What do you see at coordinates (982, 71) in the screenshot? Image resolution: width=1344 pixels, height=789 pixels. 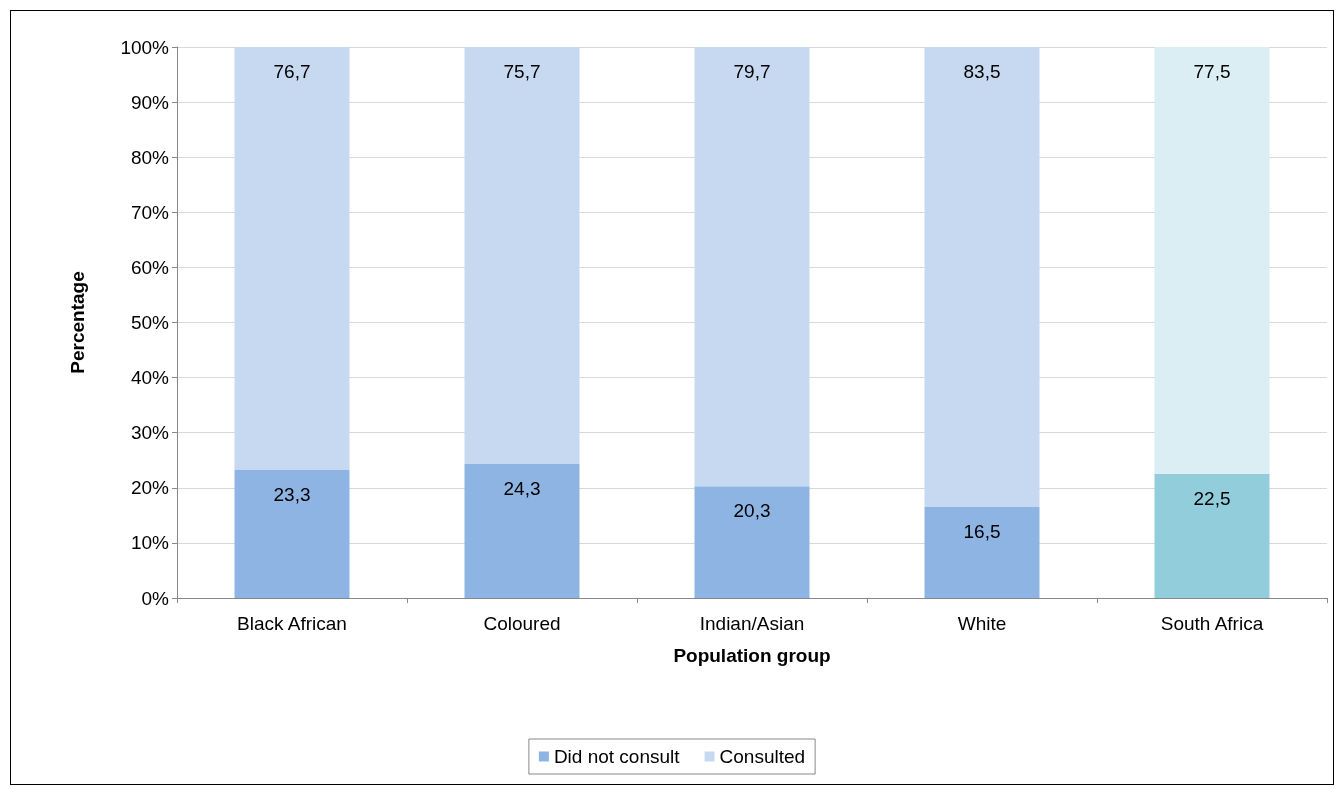 I see `data-label: 83,5` at bounding box center [982, 71].